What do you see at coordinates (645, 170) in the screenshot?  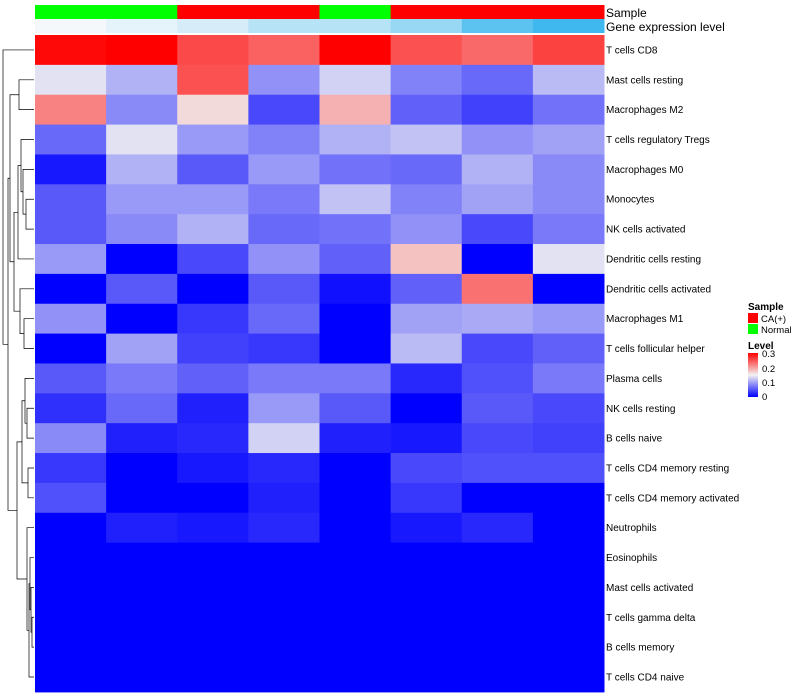 I see `row-label: Macrophages M0` at bounding box center [645, 170].